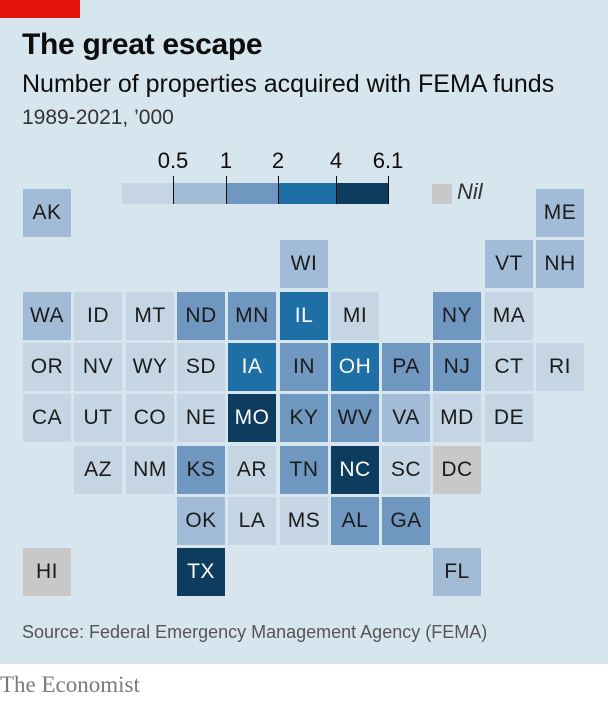 The width and height of the screenshot is (608, 701). I want to click on state-tile-wv: WV, so click(355, 418).